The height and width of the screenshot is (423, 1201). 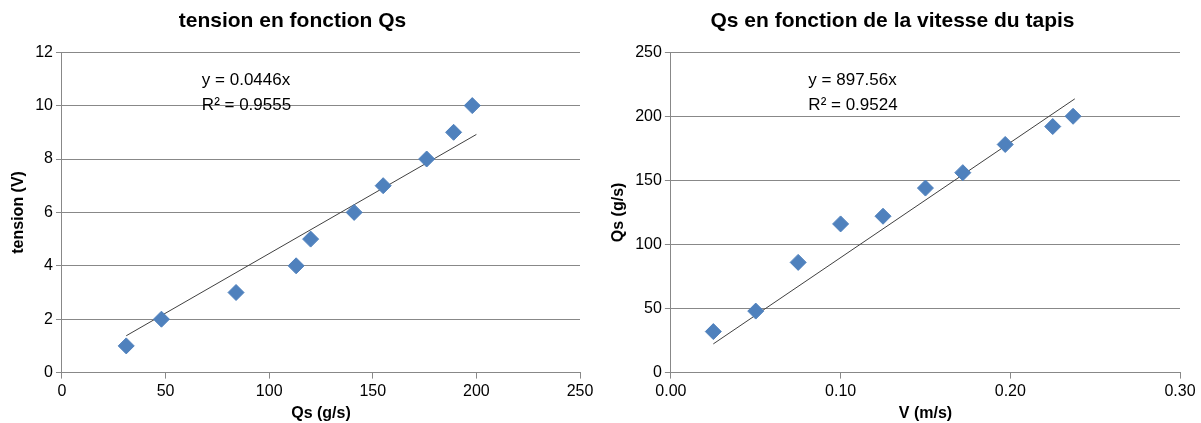 What do you see at coordinates (476, 390) in the screenshot?
I see `x-tick-label: 200` at bounding box center [476, 390].